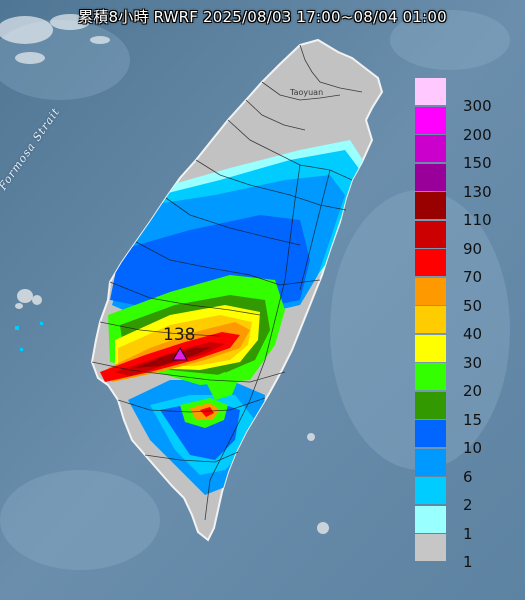 The height and width of the screenshot is (600, 525). What do you see at coordinates (473, 448) in the screenshot?
I see `legend-label: 10` at bounding box center [473, 448].